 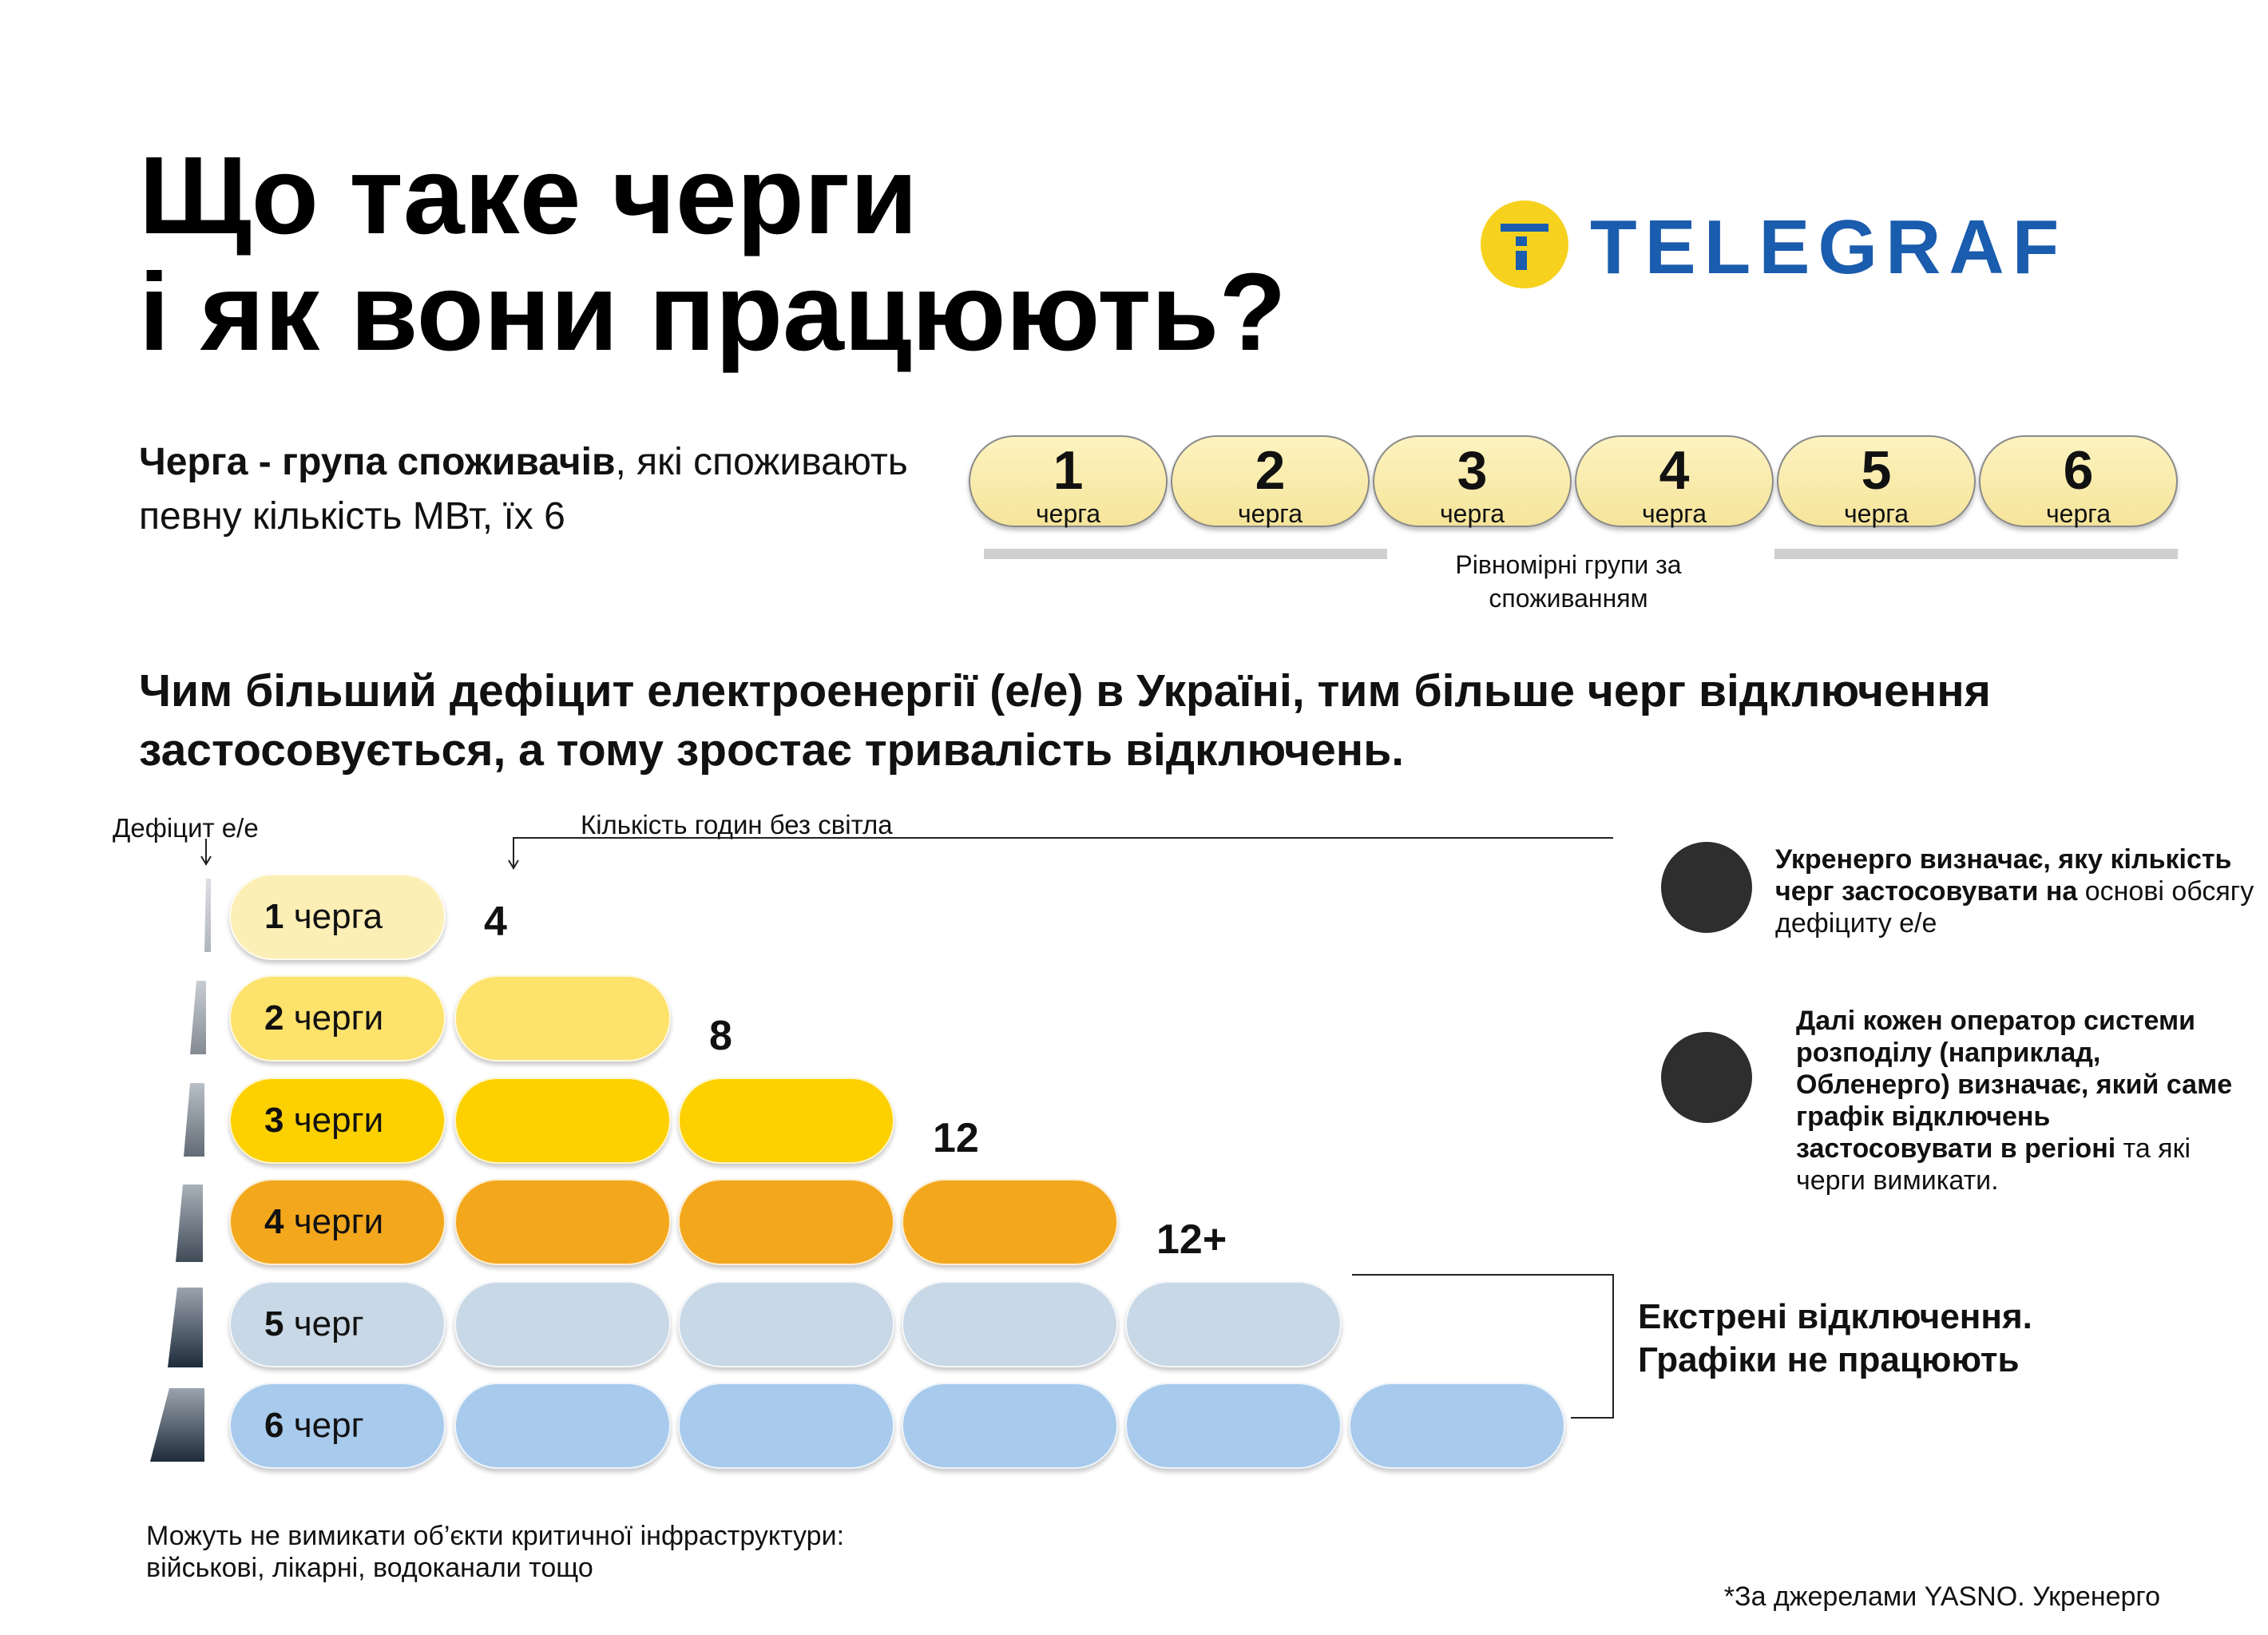 I want to click on row-number: 4, so click(x=274, y=1222).